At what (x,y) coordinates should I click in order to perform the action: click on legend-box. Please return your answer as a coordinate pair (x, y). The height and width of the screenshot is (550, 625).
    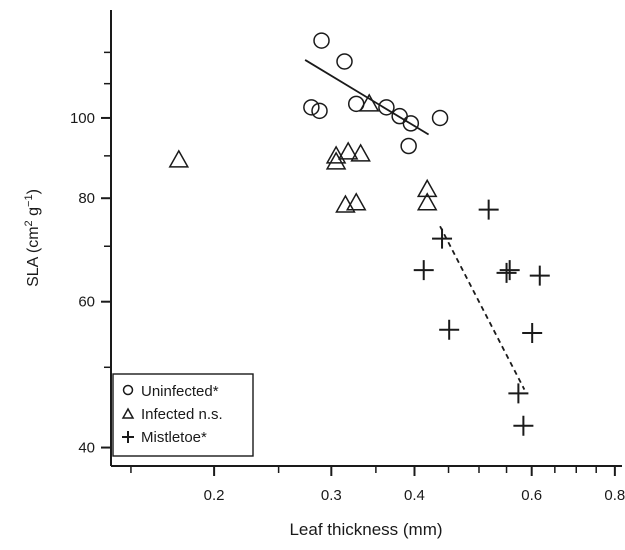
    Looking at the image, I should click on (183, 415).